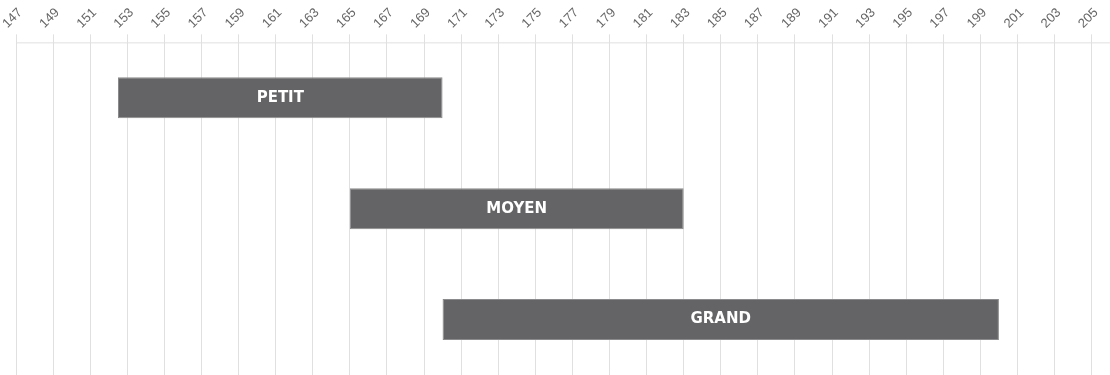 The height and width of the screenshot is (375, 1110). What do you see at coordinates (642, 17) in the screenshot?
I see `x-tick-label: 181` at bounding box center [642, 17].